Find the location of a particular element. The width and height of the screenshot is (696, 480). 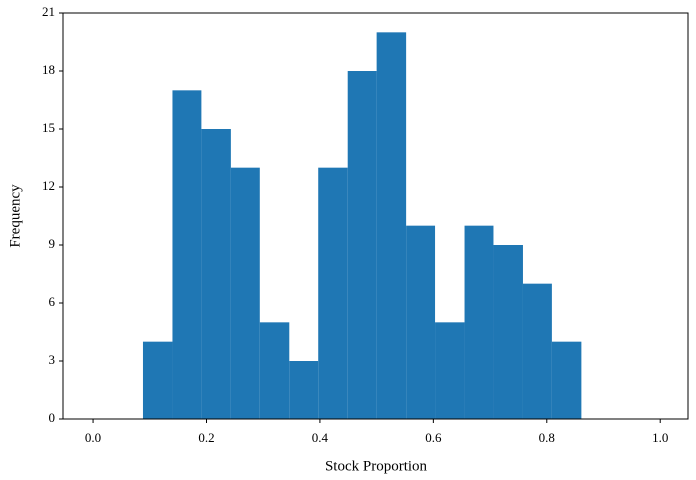

x-axis-label: Stock Proportion is located at coordinates (376, 466).